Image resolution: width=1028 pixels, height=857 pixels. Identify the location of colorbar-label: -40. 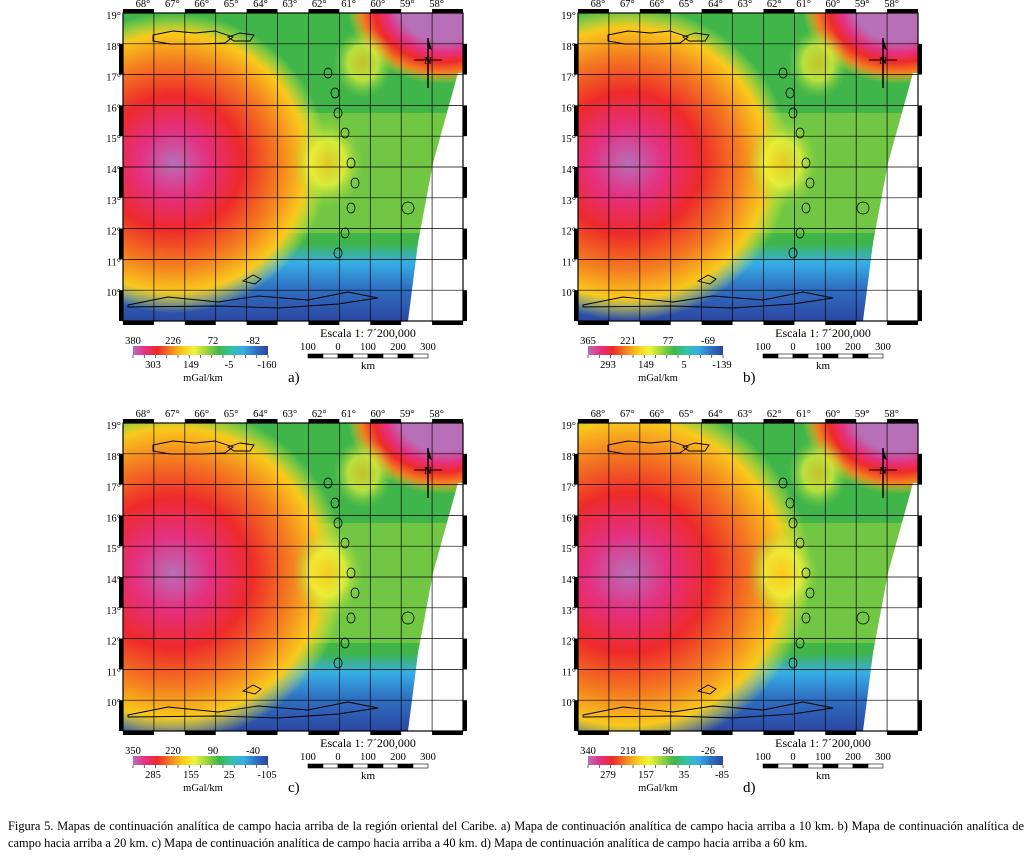
(253, 751).